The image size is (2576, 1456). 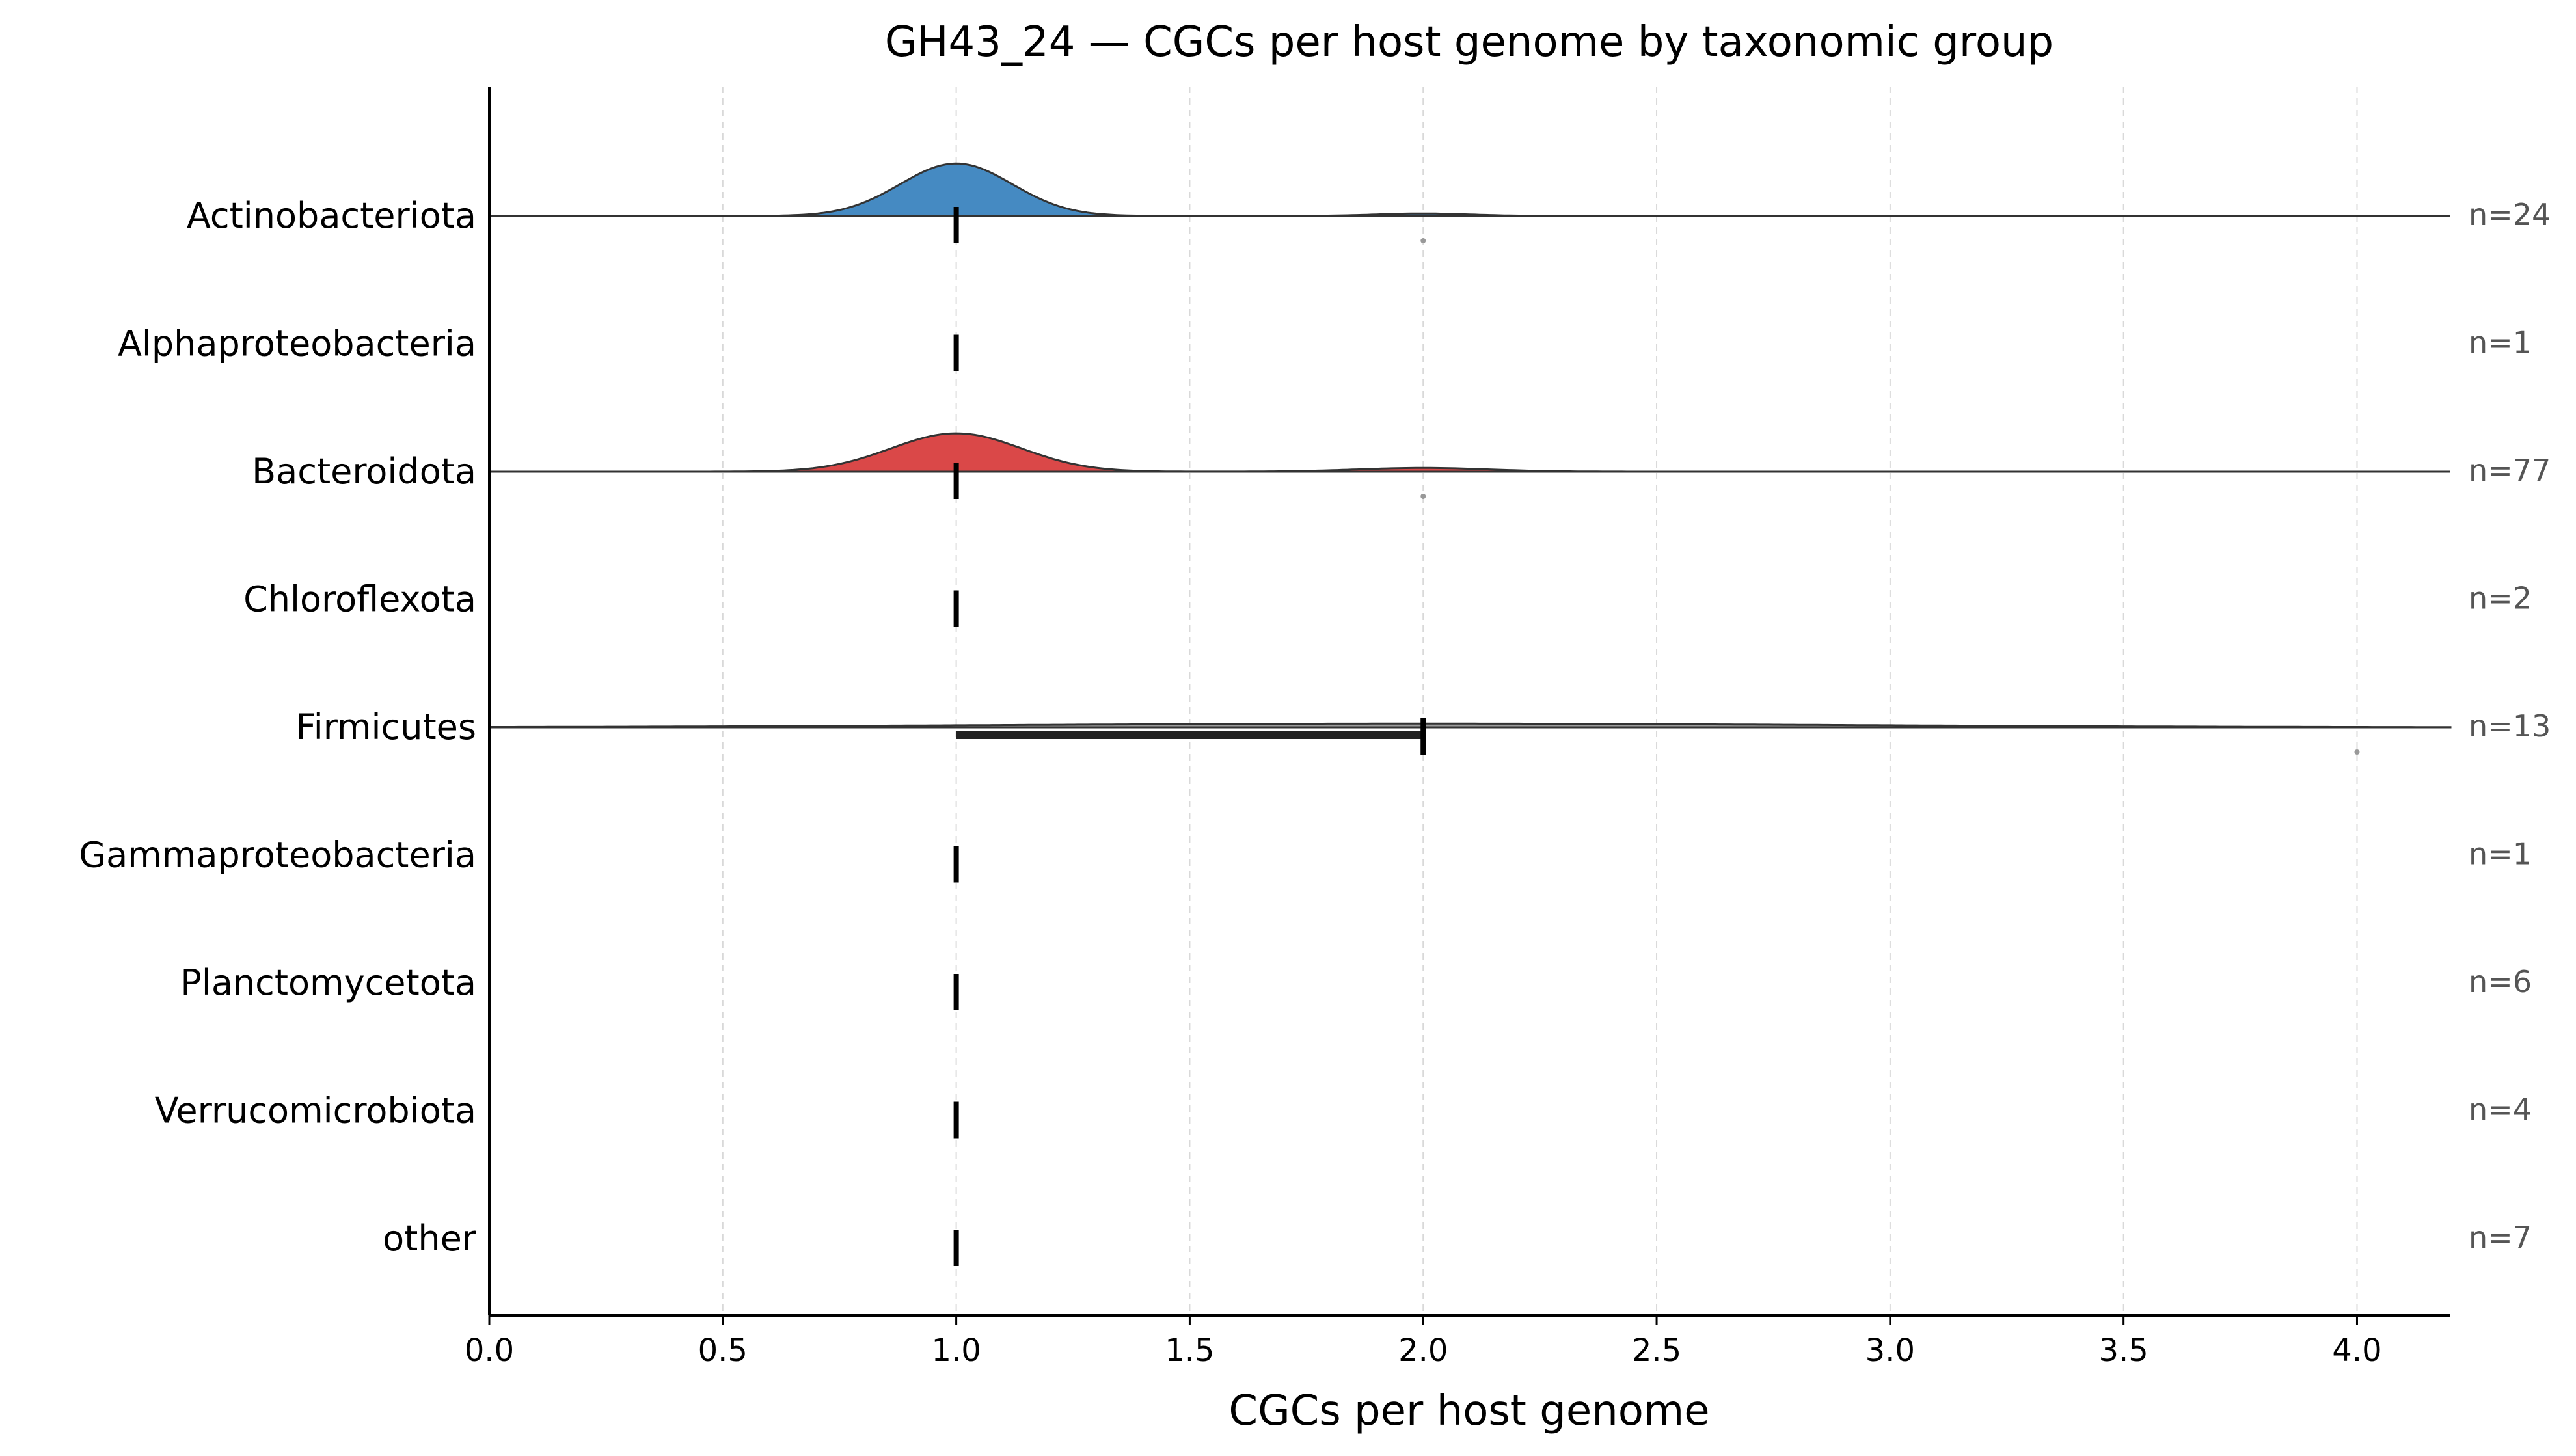 I want to click on y-label-verrucomicrobiota: Verrucomicrobiota, so click(x=315, y=1110).